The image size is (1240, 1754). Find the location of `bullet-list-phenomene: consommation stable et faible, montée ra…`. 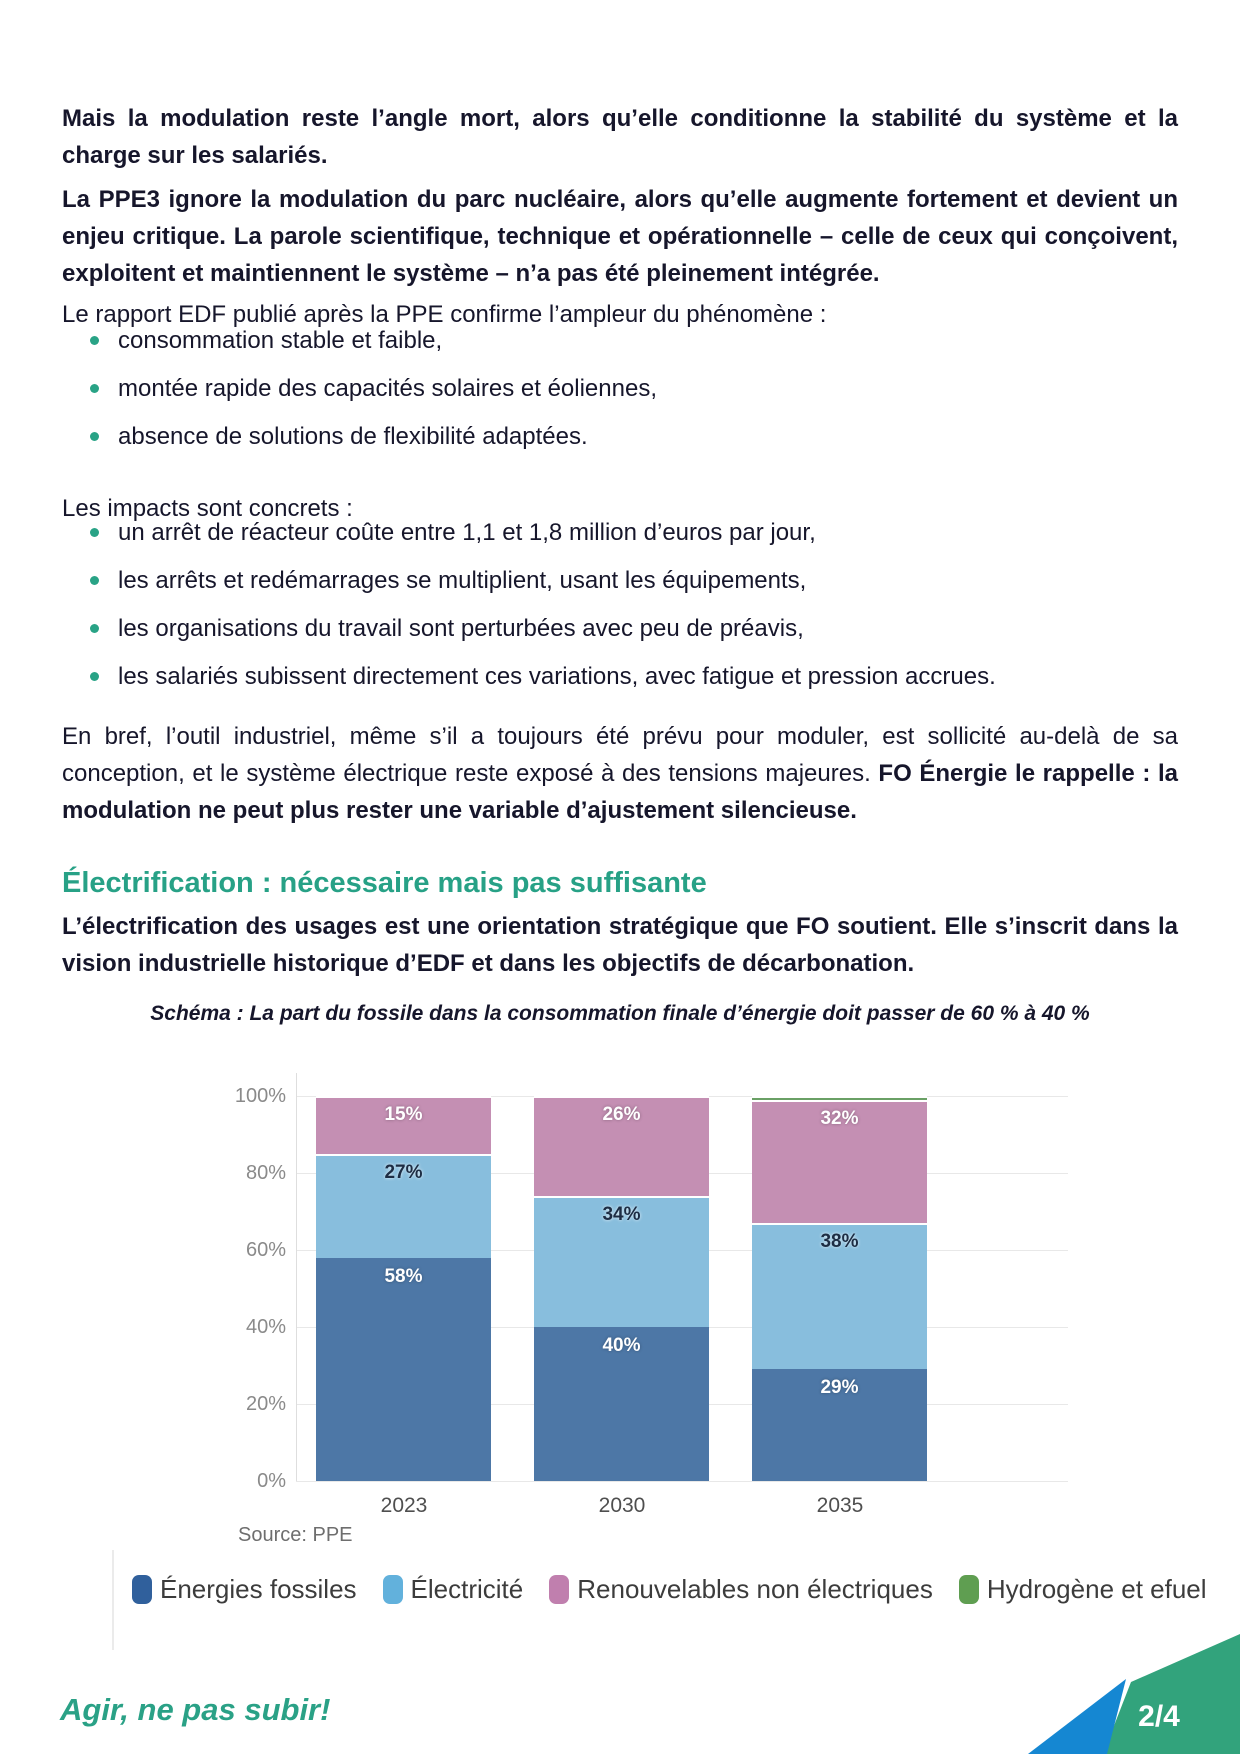

bullet-list-phenomene: consommation stable et faible, montée ra… is located at coordinates (620, 394).